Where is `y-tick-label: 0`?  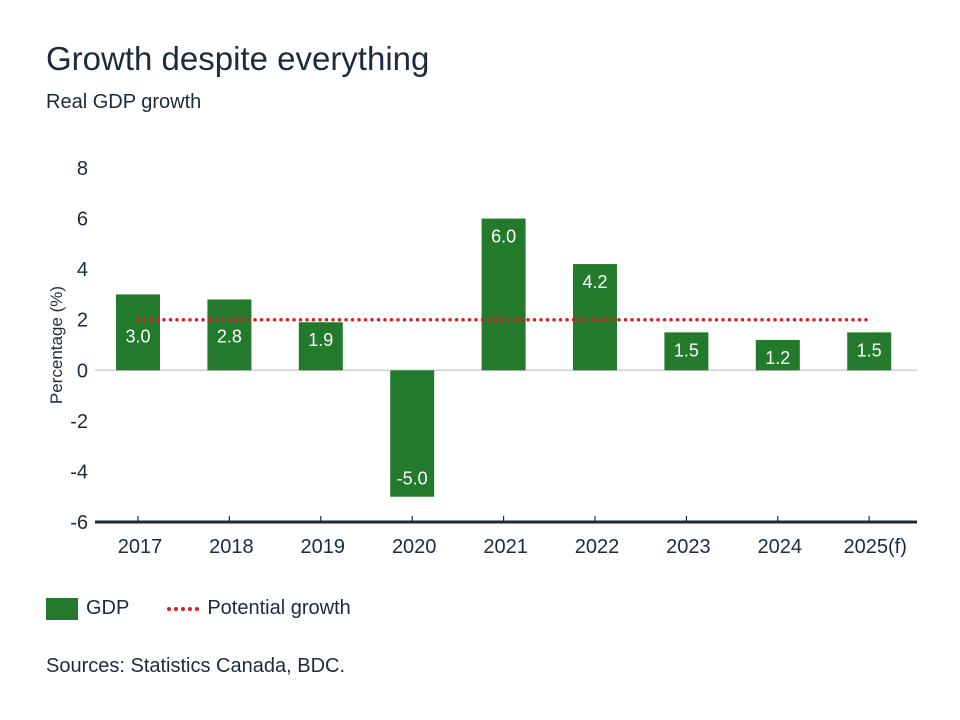 y-tick-label: 0 is located at coordinates (82, 371).